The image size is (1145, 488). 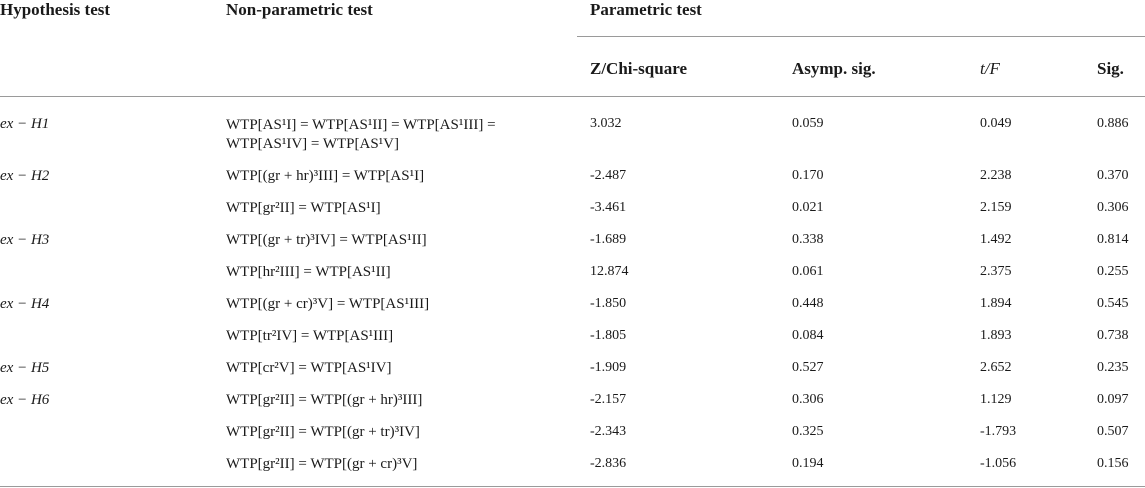 What do you see at coordinates (572, 486) in the screenshot?
I see `table-bottom-rule` at bounding box center [572, 486].